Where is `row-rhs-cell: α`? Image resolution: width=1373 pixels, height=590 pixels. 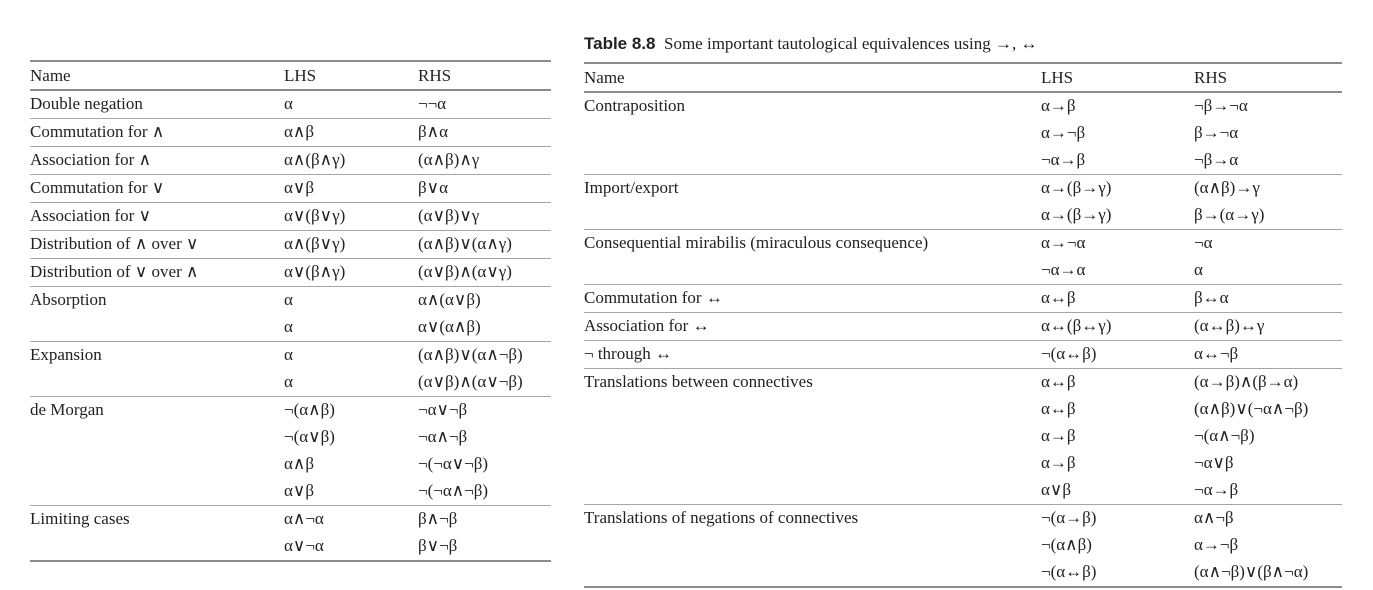 row-rhs-cell: α is located at coordinates (1198, 269).